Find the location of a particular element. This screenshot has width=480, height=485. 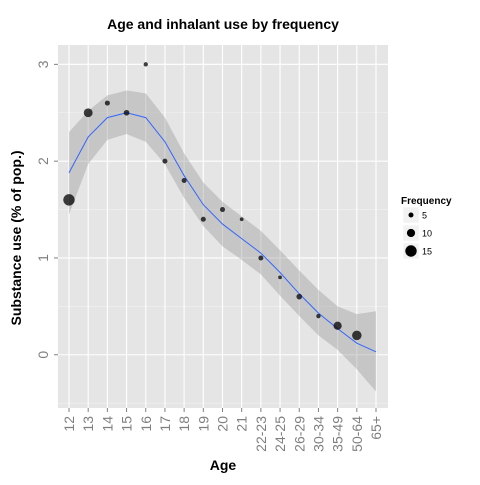

legend-label: 15 is located at coordinates (427, 252).